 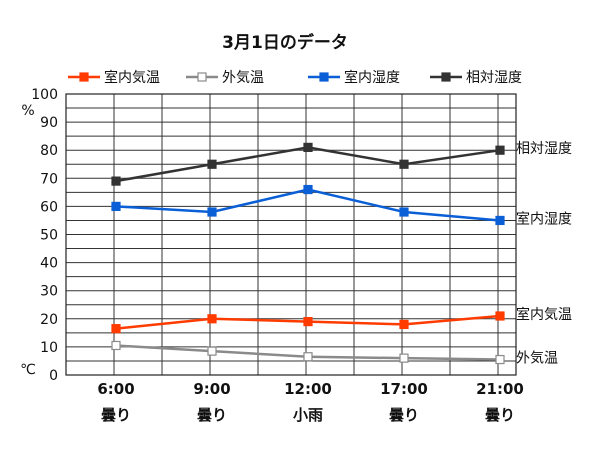 I want to click on series-end-label: 外気温, so click(x=537, y=359).